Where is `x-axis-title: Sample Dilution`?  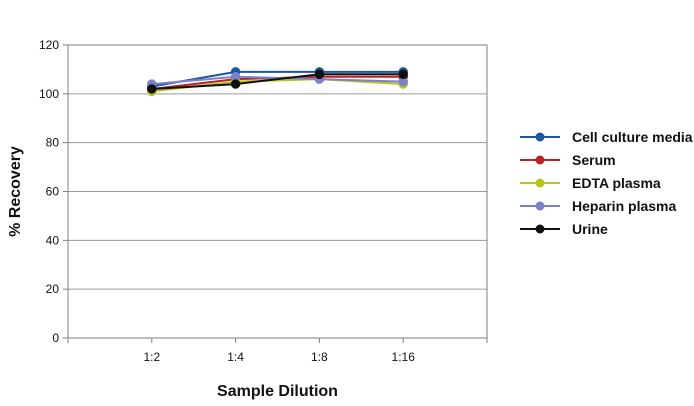 x-axis-title: Sample Dilution is located at coordinates (277, 391).